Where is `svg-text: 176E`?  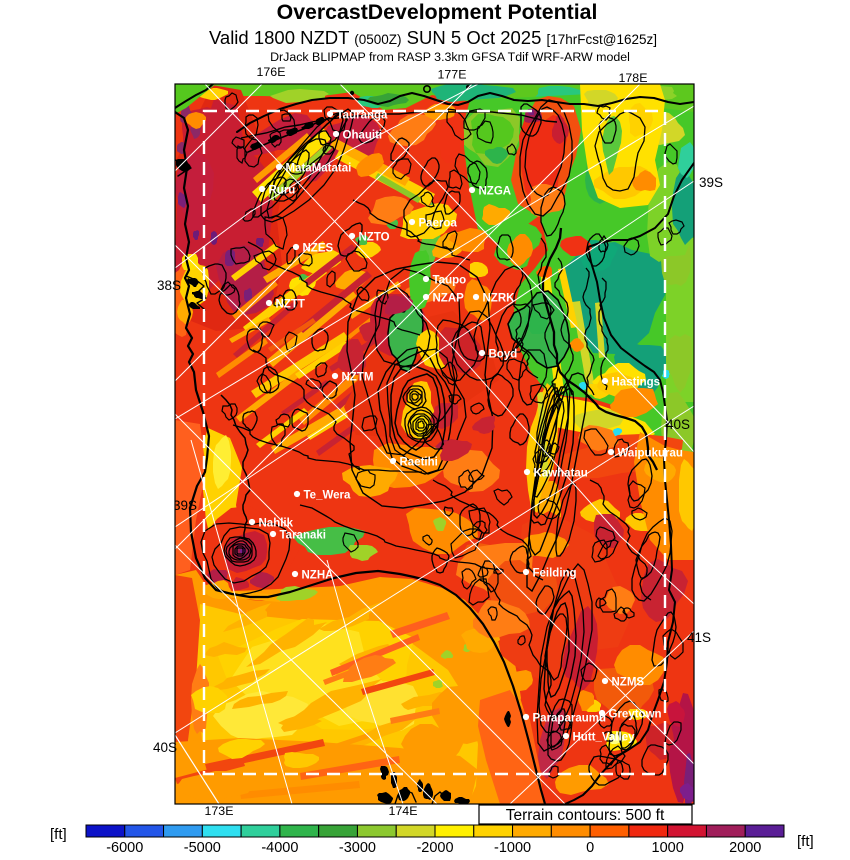 svg-text: 176E is located at coordinates (271, 72).